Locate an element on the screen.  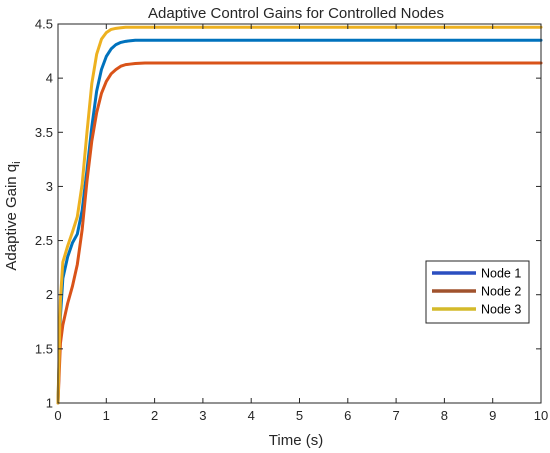
legend-label-node-3: Node 3 is located at coordinates (501, 310).